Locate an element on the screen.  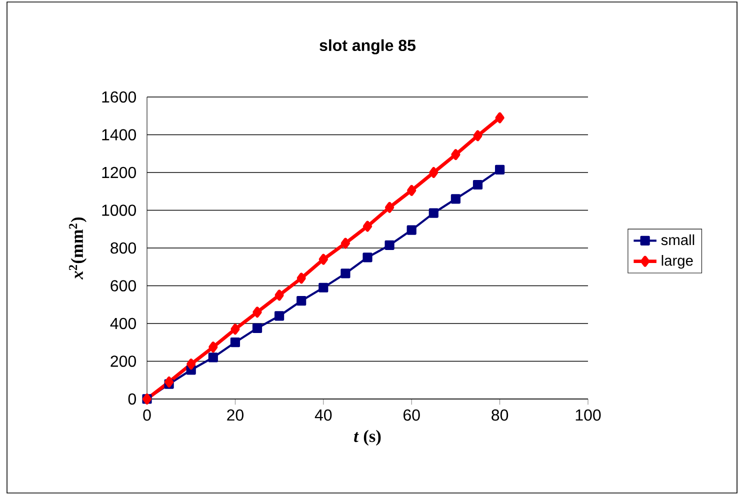
y-tick-label: 1400 is located at coordinates (119, 134).